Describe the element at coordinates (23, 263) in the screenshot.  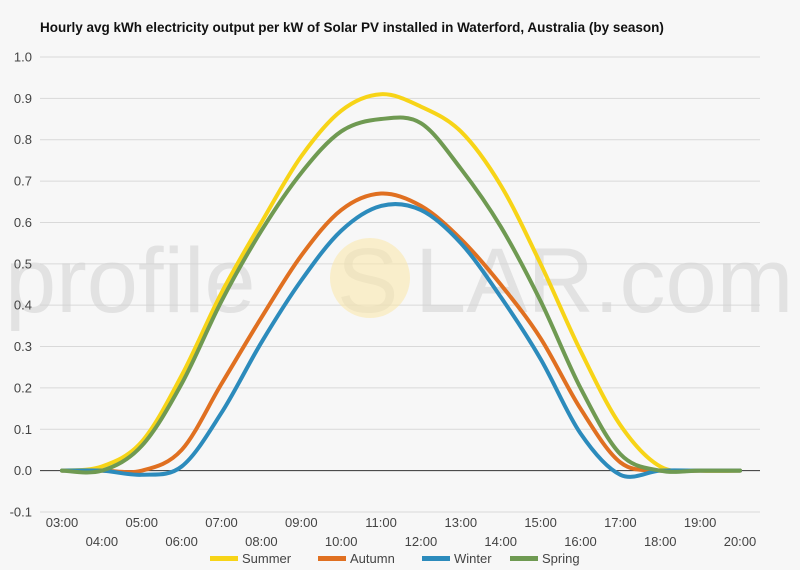
I see `y-tick-label: 0.5` at that location.